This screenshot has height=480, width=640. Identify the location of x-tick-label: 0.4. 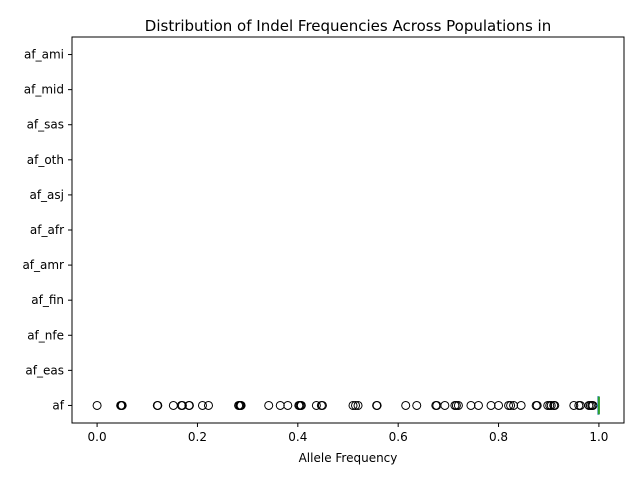
(297, 437).